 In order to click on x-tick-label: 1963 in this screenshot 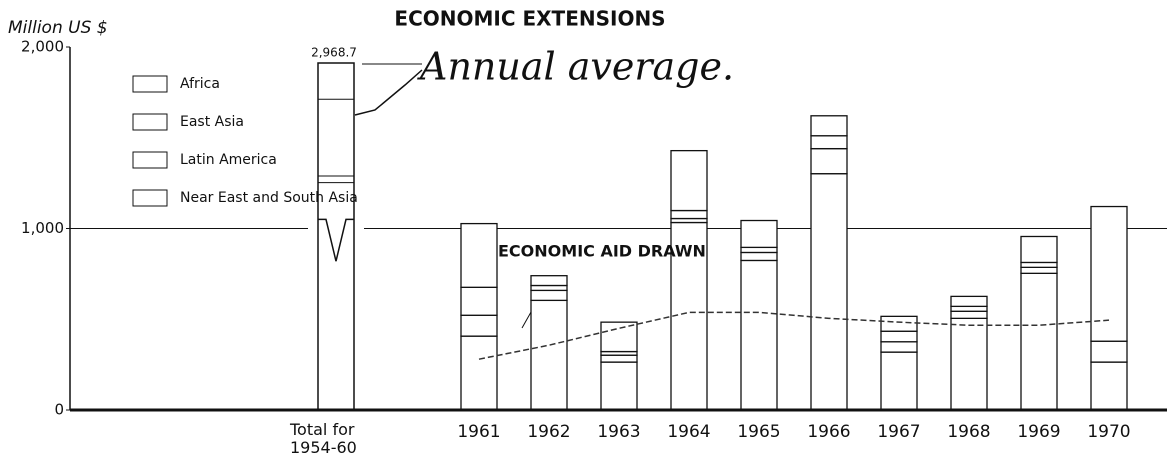, I will do `click(618, 432)`.